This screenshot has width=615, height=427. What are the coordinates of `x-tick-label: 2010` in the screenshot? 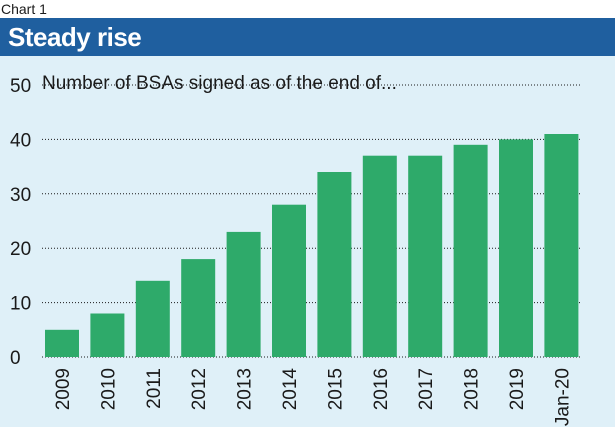 It's located at (108, 389).